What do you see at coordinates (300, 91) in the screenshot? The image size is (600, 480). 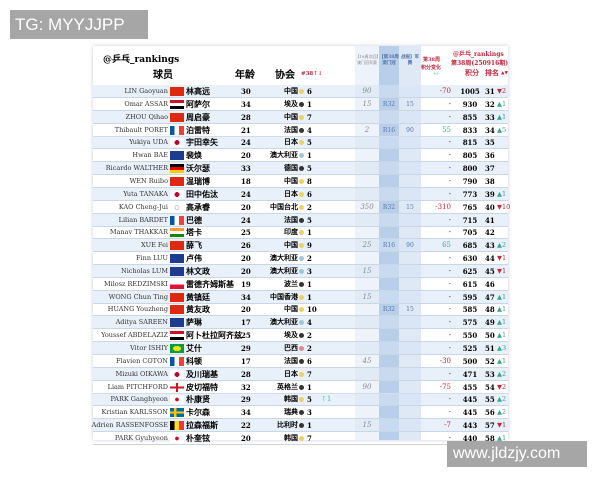 I see `table-row: LIN Gaoyuan 林高远 30 中国 6 90 -70 1005 31 ▼2` at bounding box center [300, 91].